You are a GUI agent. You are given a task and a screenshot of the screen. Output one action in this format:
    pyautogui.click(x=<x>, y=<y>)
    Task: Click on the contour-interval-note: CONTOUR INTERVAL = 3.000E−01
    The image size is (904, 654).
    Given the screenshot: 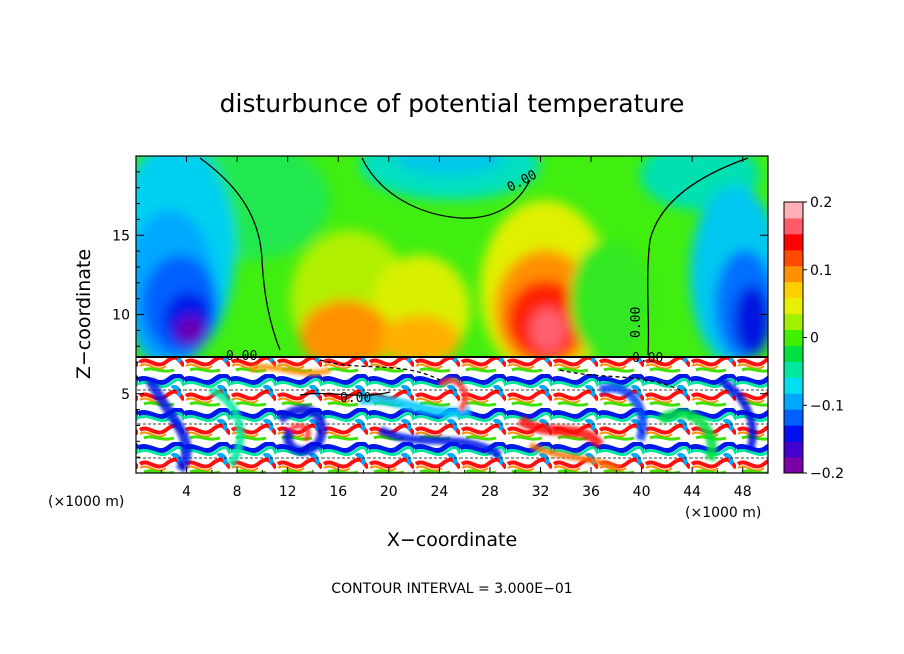 What is the action you would take?
    pyautogui.click(x=451, y=589)
    